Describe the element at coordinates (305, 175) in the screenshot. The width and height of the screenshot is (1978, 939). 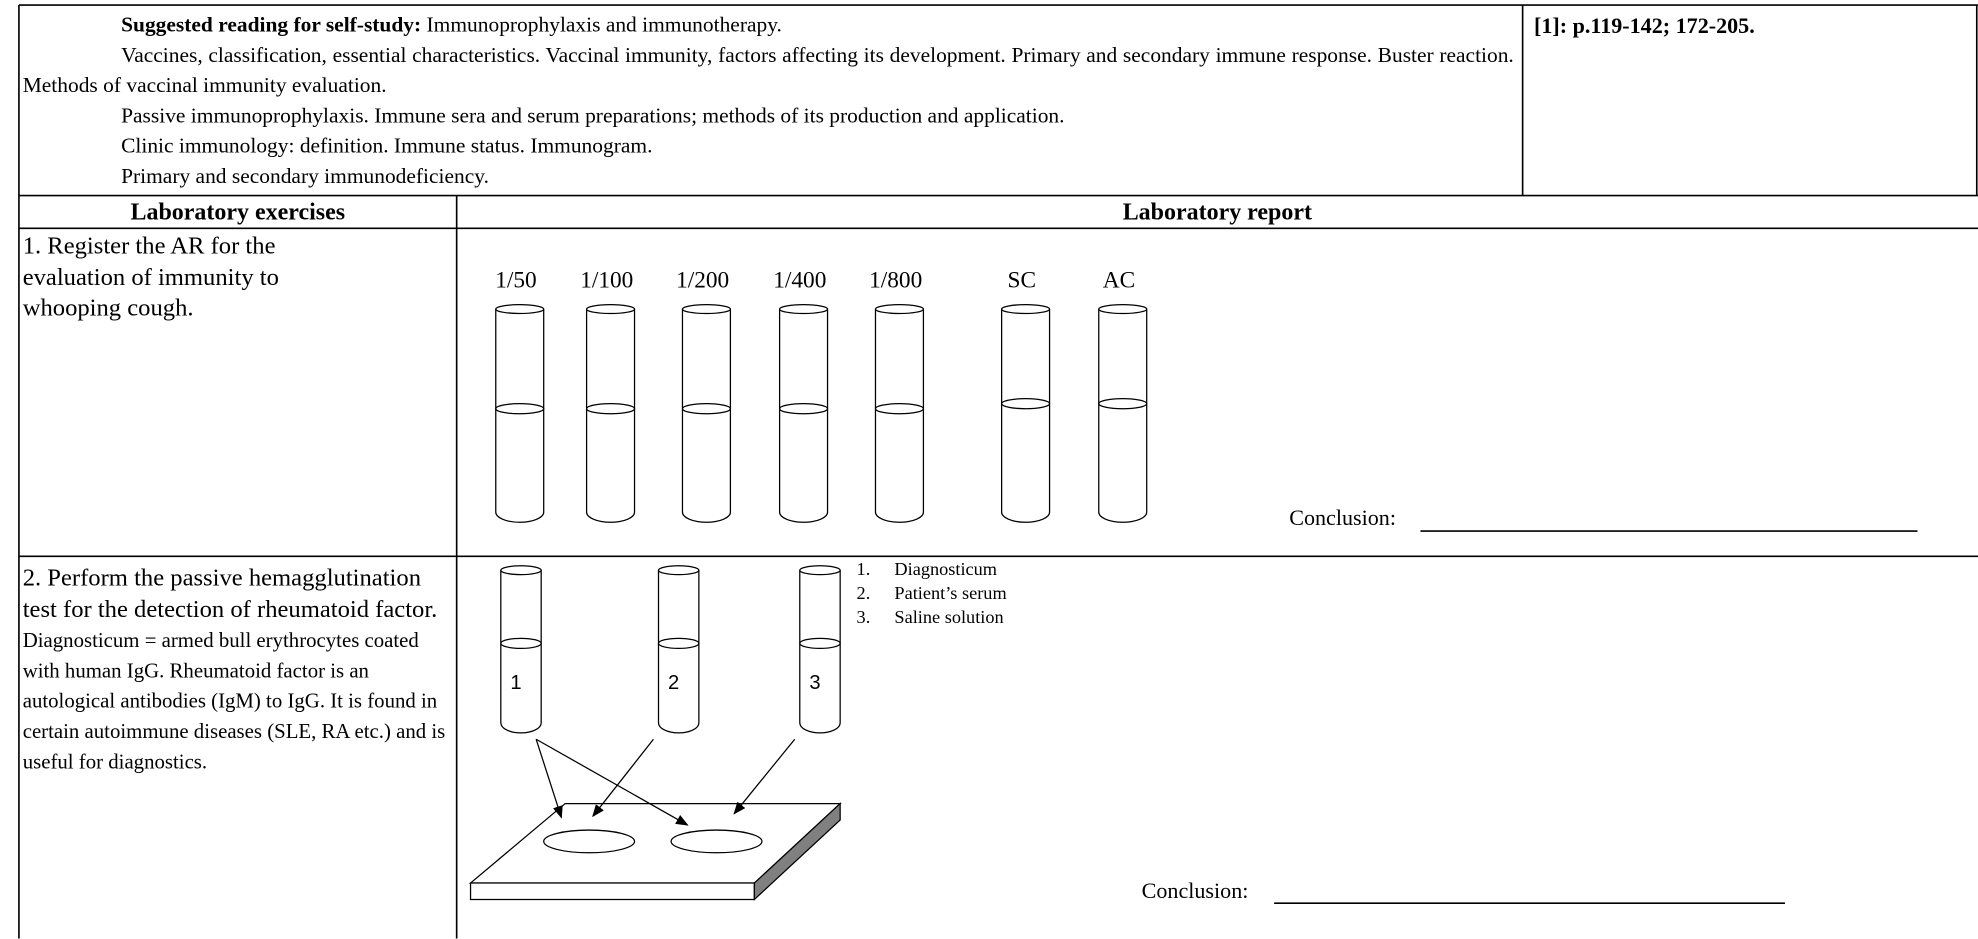
I see `reading-paragraph: Primary and secondary immunodeficiency.` at that location.